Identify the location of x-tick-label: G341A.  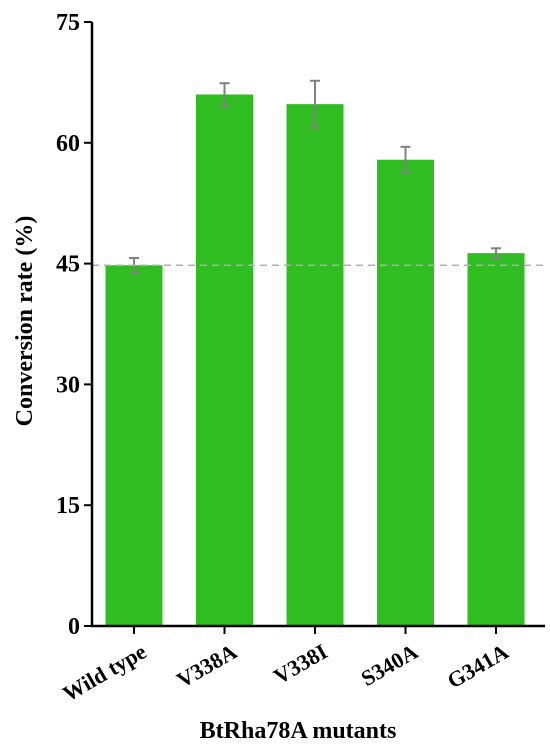
(478, 666).